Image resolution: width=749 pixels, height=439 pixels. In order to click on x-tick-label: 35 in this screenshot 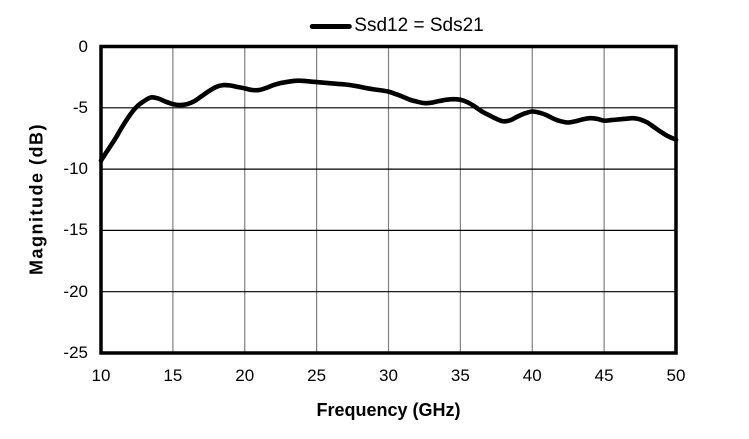, I will do `click(460, 375)`.